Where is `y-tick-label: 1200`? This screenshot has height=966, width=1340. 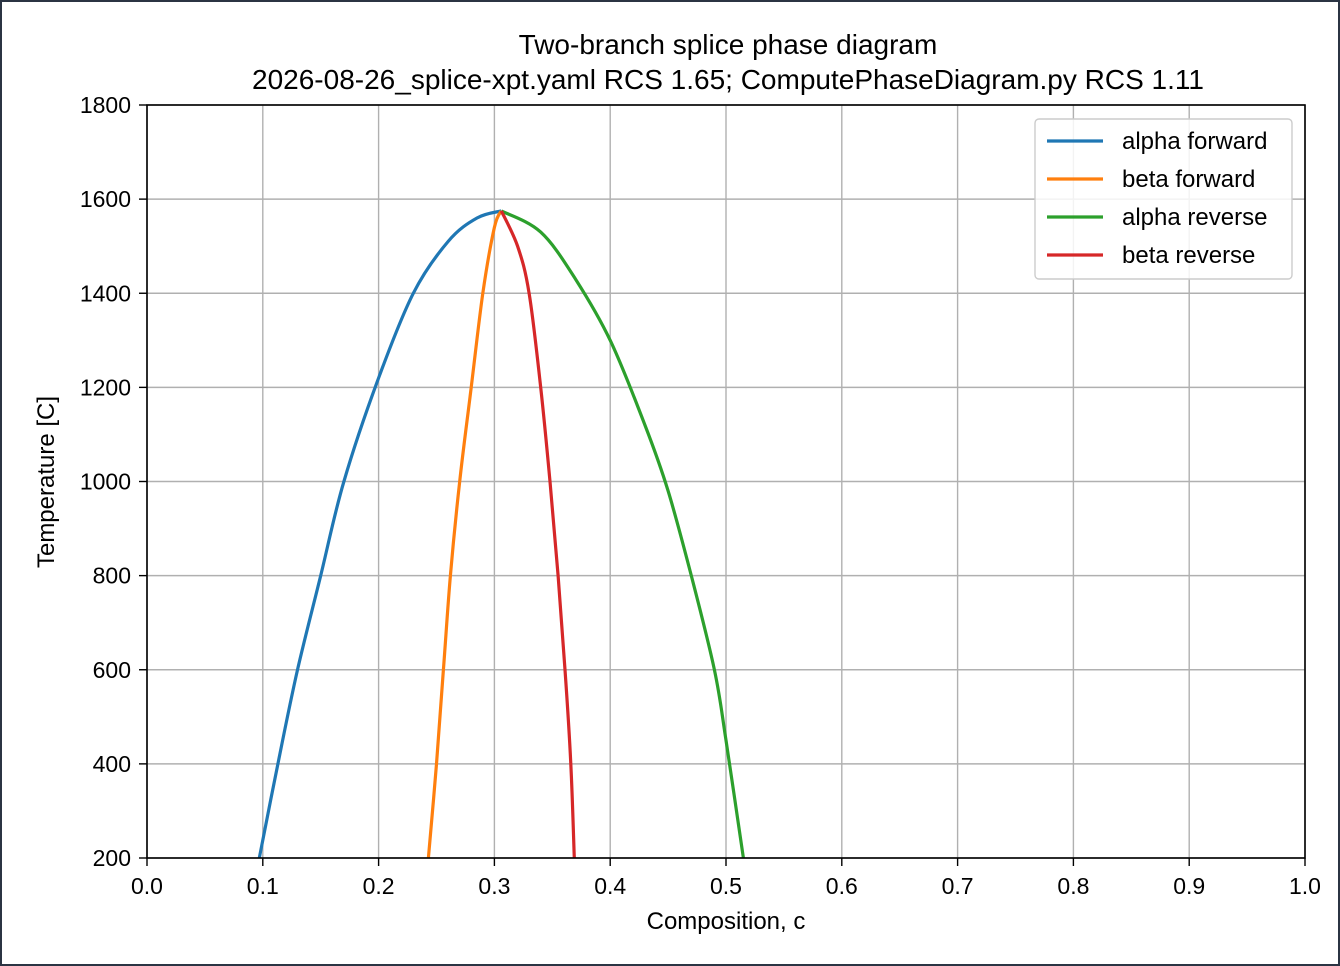
y-tick-label: 1200 is located at coordinates (105, 387).